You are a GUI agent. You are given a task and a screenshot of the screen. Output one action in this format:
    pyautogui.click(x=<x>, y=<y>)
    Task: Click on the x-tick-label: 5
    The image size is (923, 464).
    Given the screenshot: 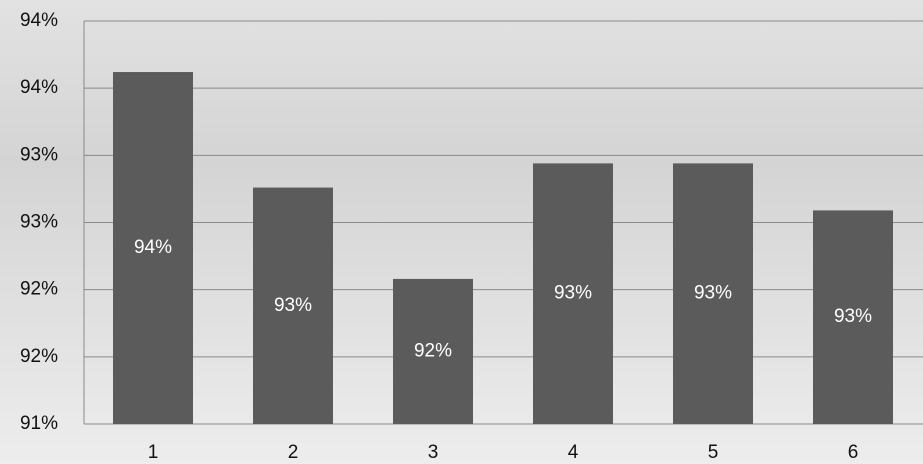 What is the action you would take?
    pyautogui.click(x=713, y=452)
    